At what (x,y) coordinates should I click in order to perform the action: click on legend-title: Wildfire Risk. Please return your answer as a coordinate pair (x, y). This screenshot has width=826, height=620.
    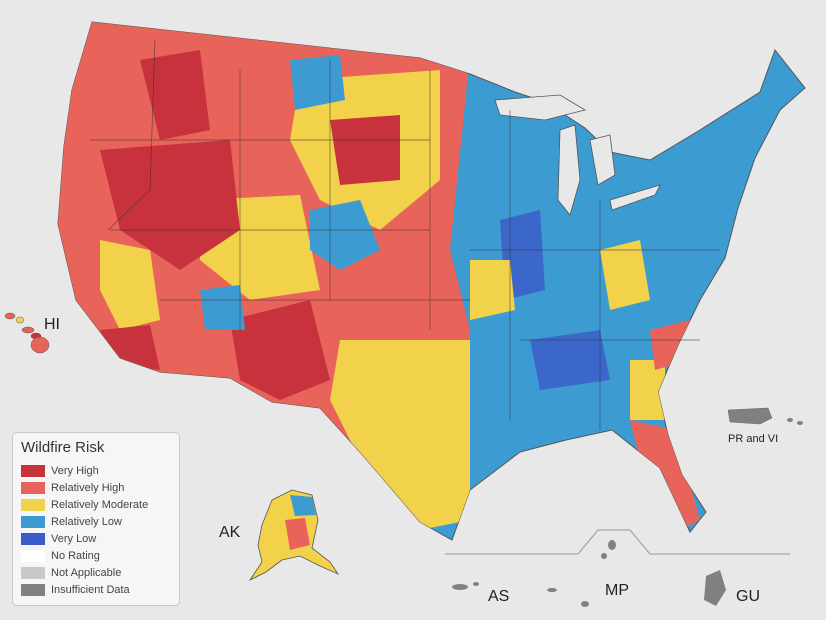
    Looking at the image, I should click on (63, 447).